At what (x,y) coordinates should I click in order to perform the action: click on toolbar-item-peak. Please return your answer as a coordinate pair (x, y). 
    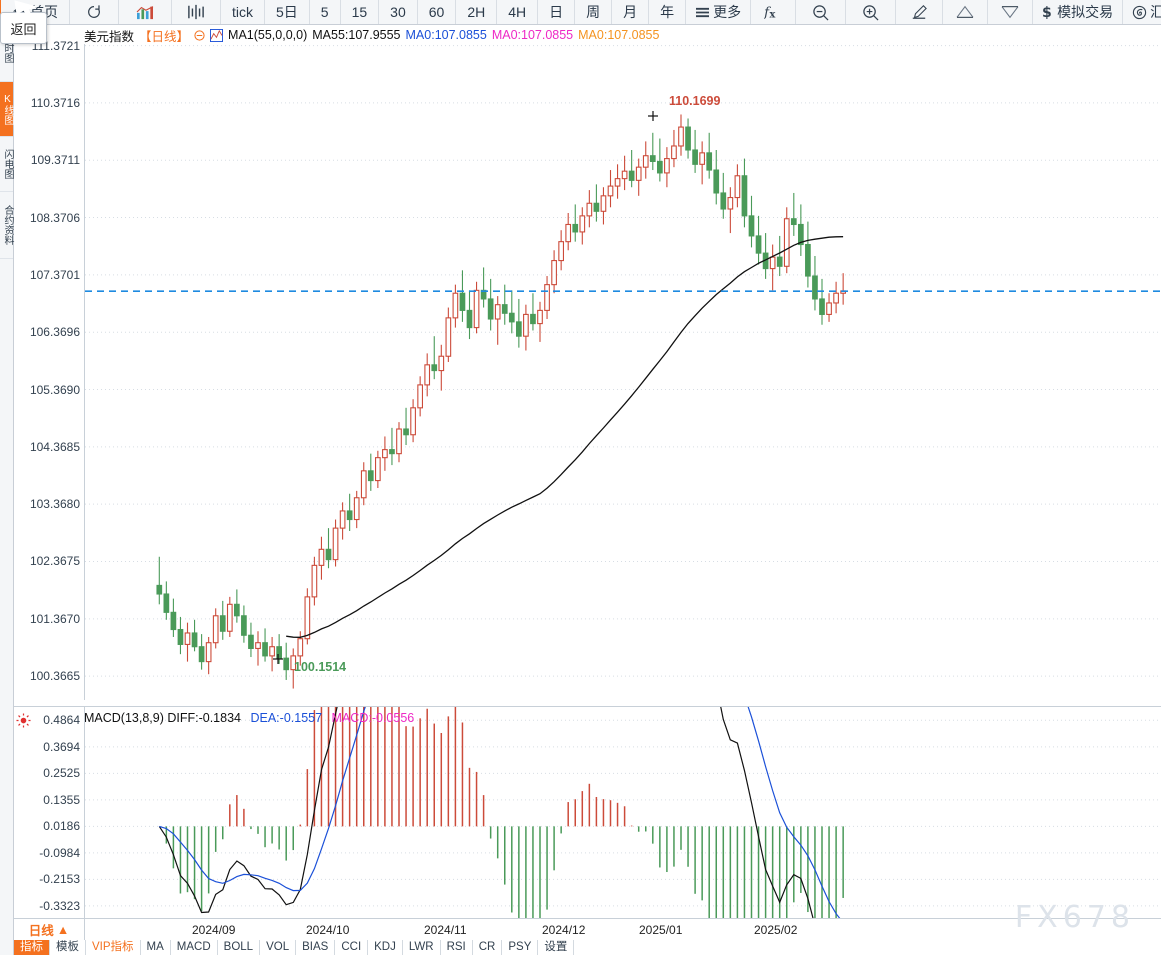
    Looking at the image, I should click on (966, 12).